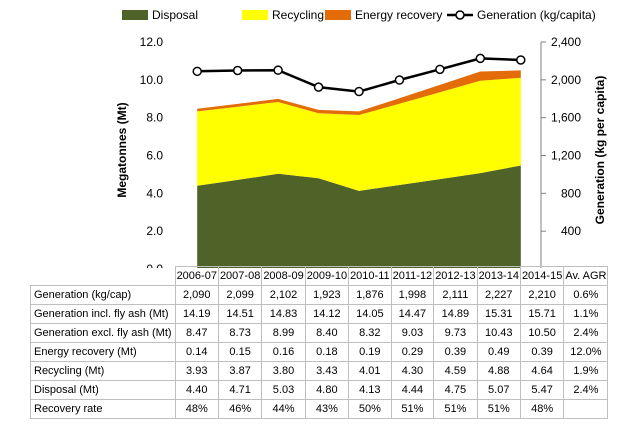 This screenshot has height=440, width=618. I want to click on table-cell: 0.19, so click(370, 352).